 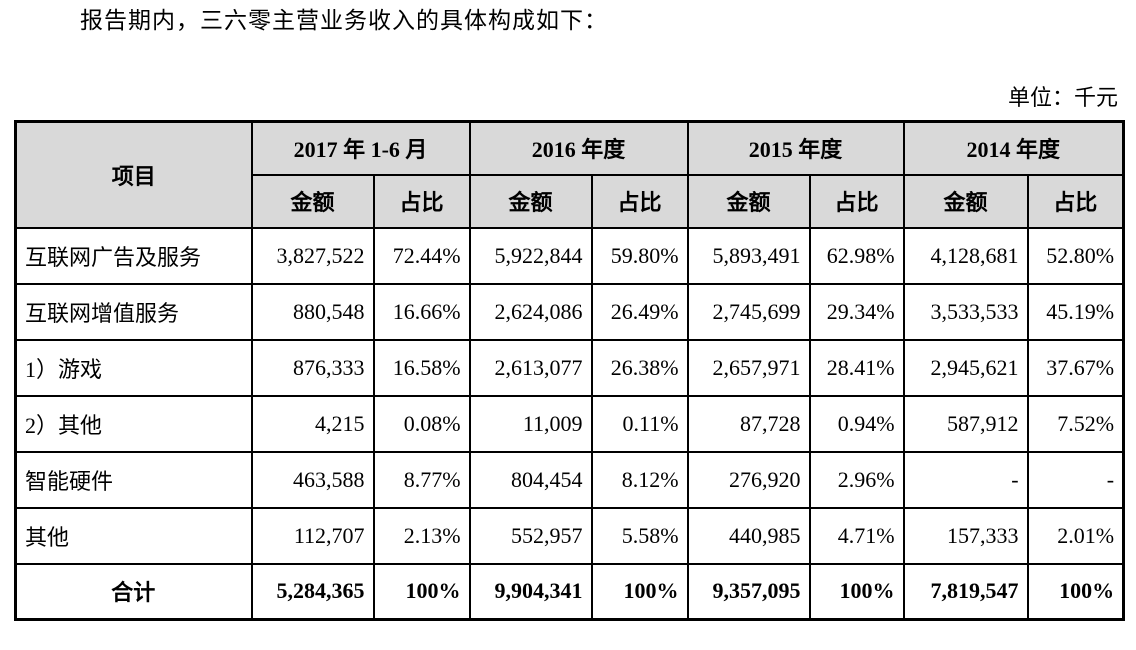 What do you see at coordinates (748, 367) in the screenshot?
I see `amount-cell: 2,657,971` at bounding box center [748, 367].